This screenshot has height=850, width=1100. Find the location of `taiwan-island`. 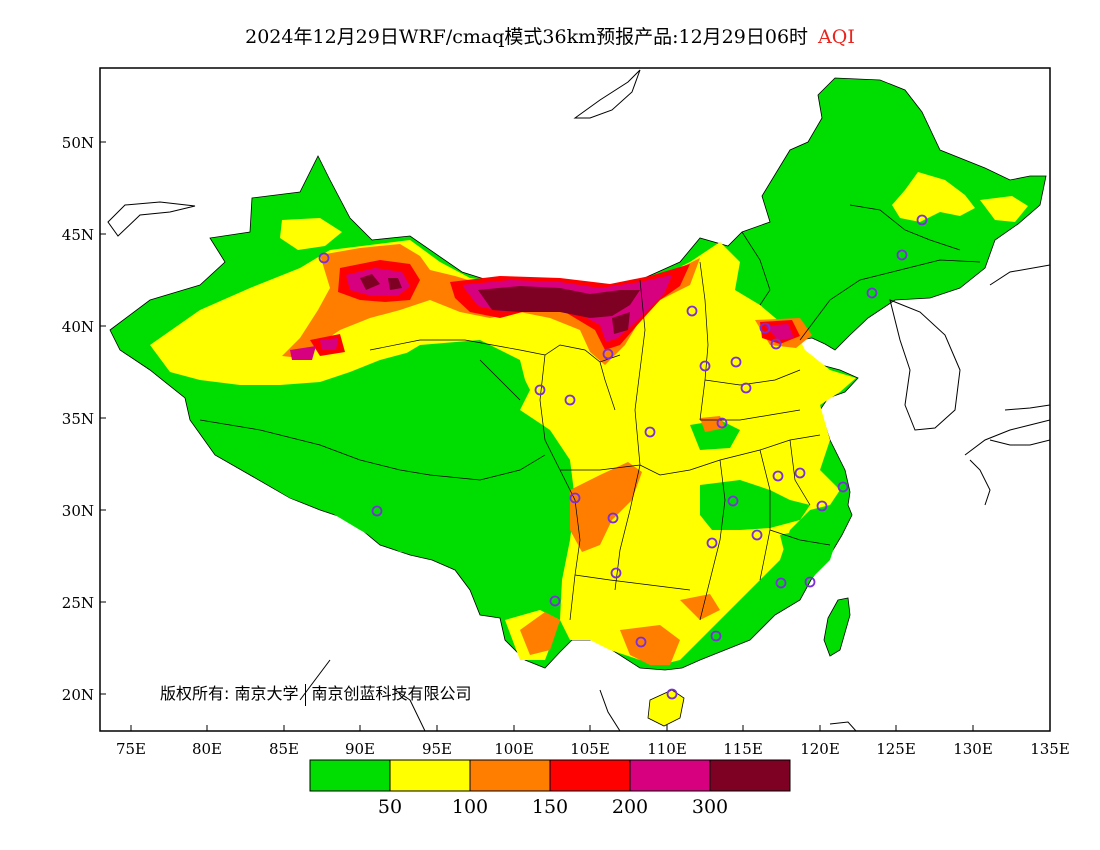

taiwan-island is located at coordinates (837, 627).